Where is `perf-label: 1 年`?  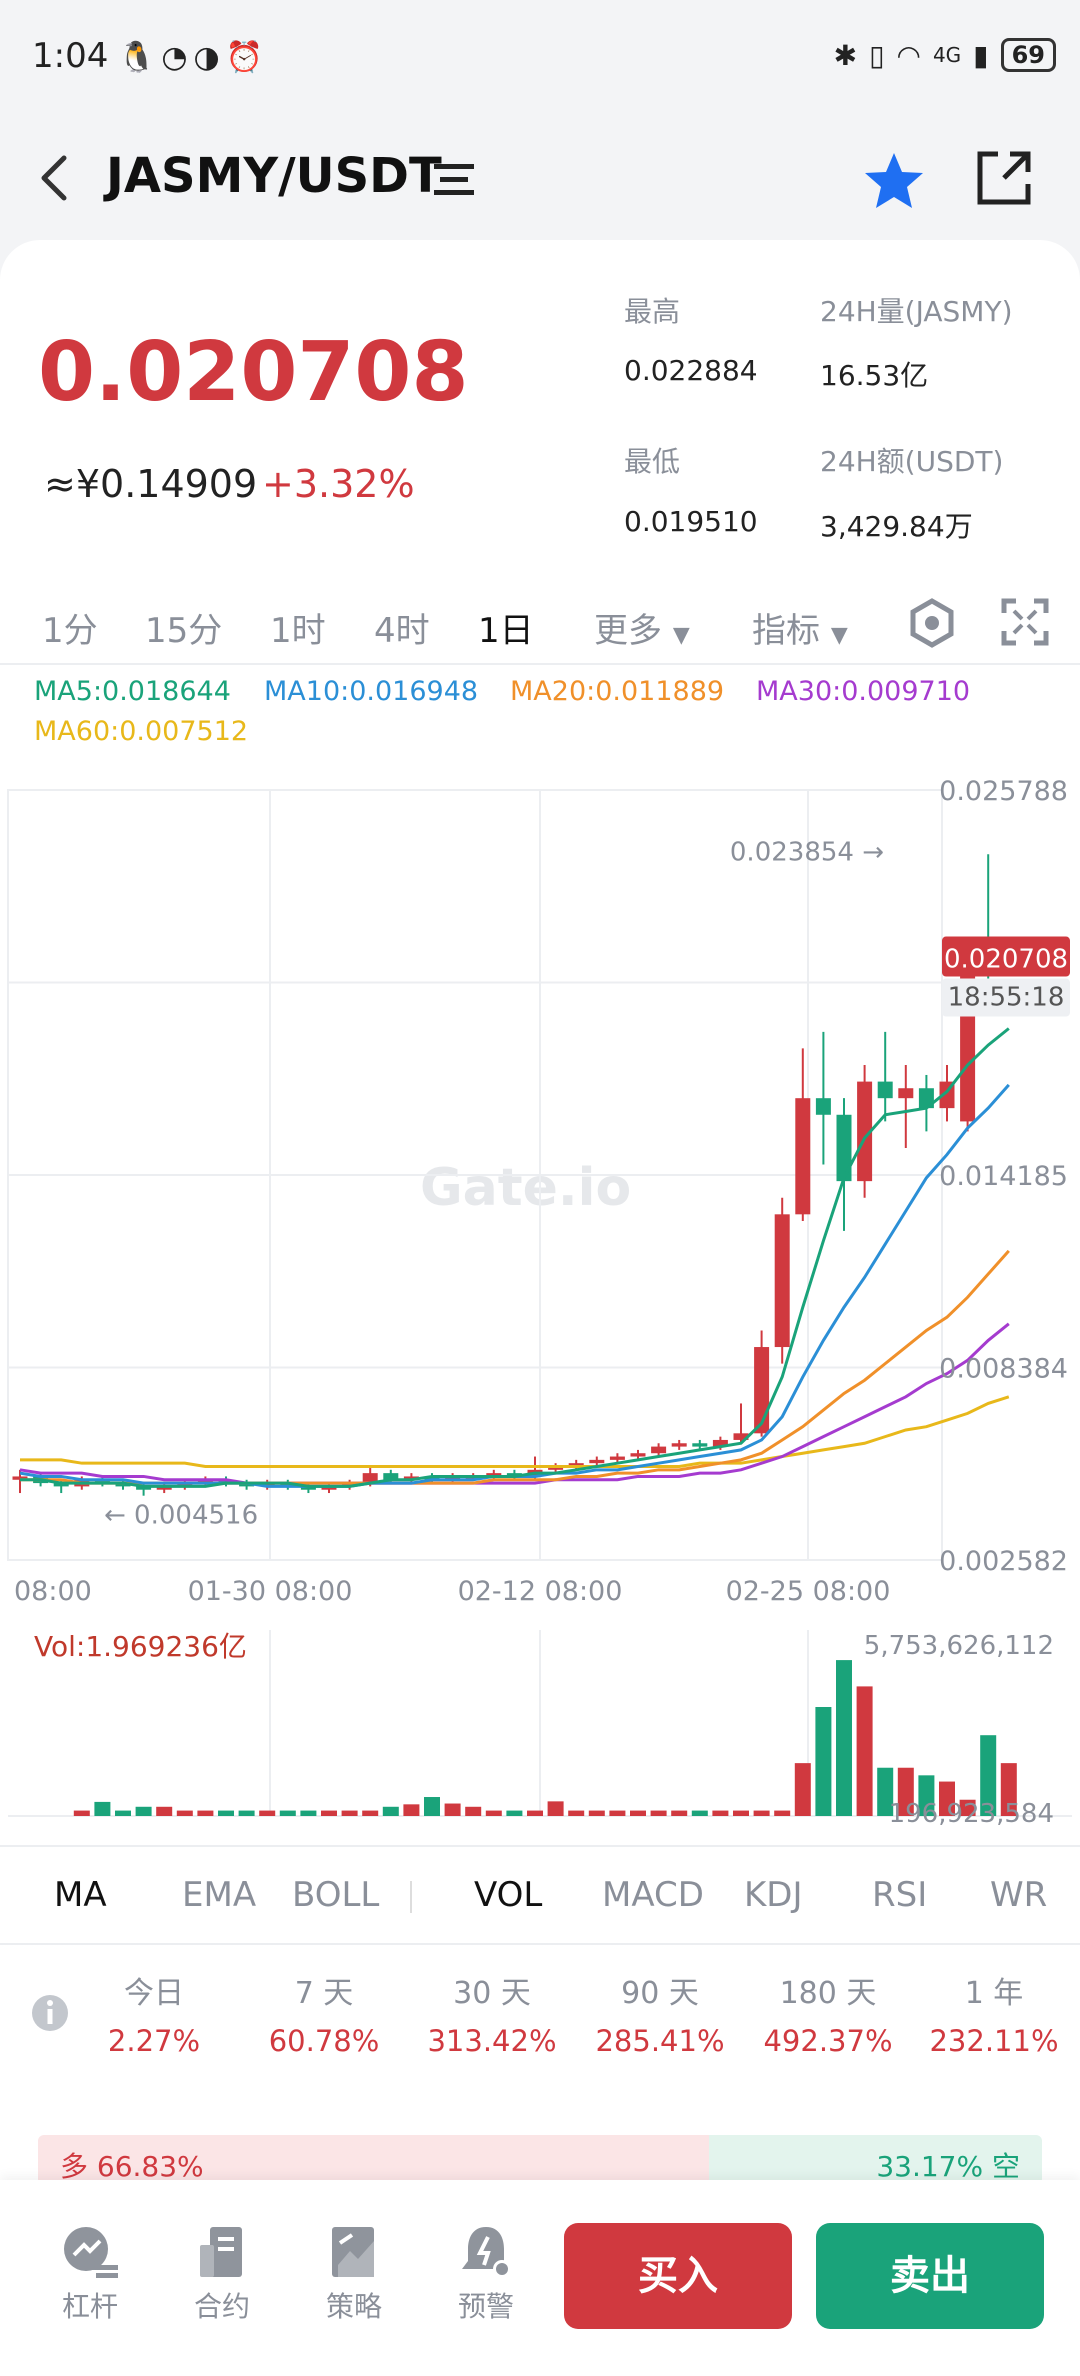 perf-label: 1 年 is located at coordinates (994, 1993).